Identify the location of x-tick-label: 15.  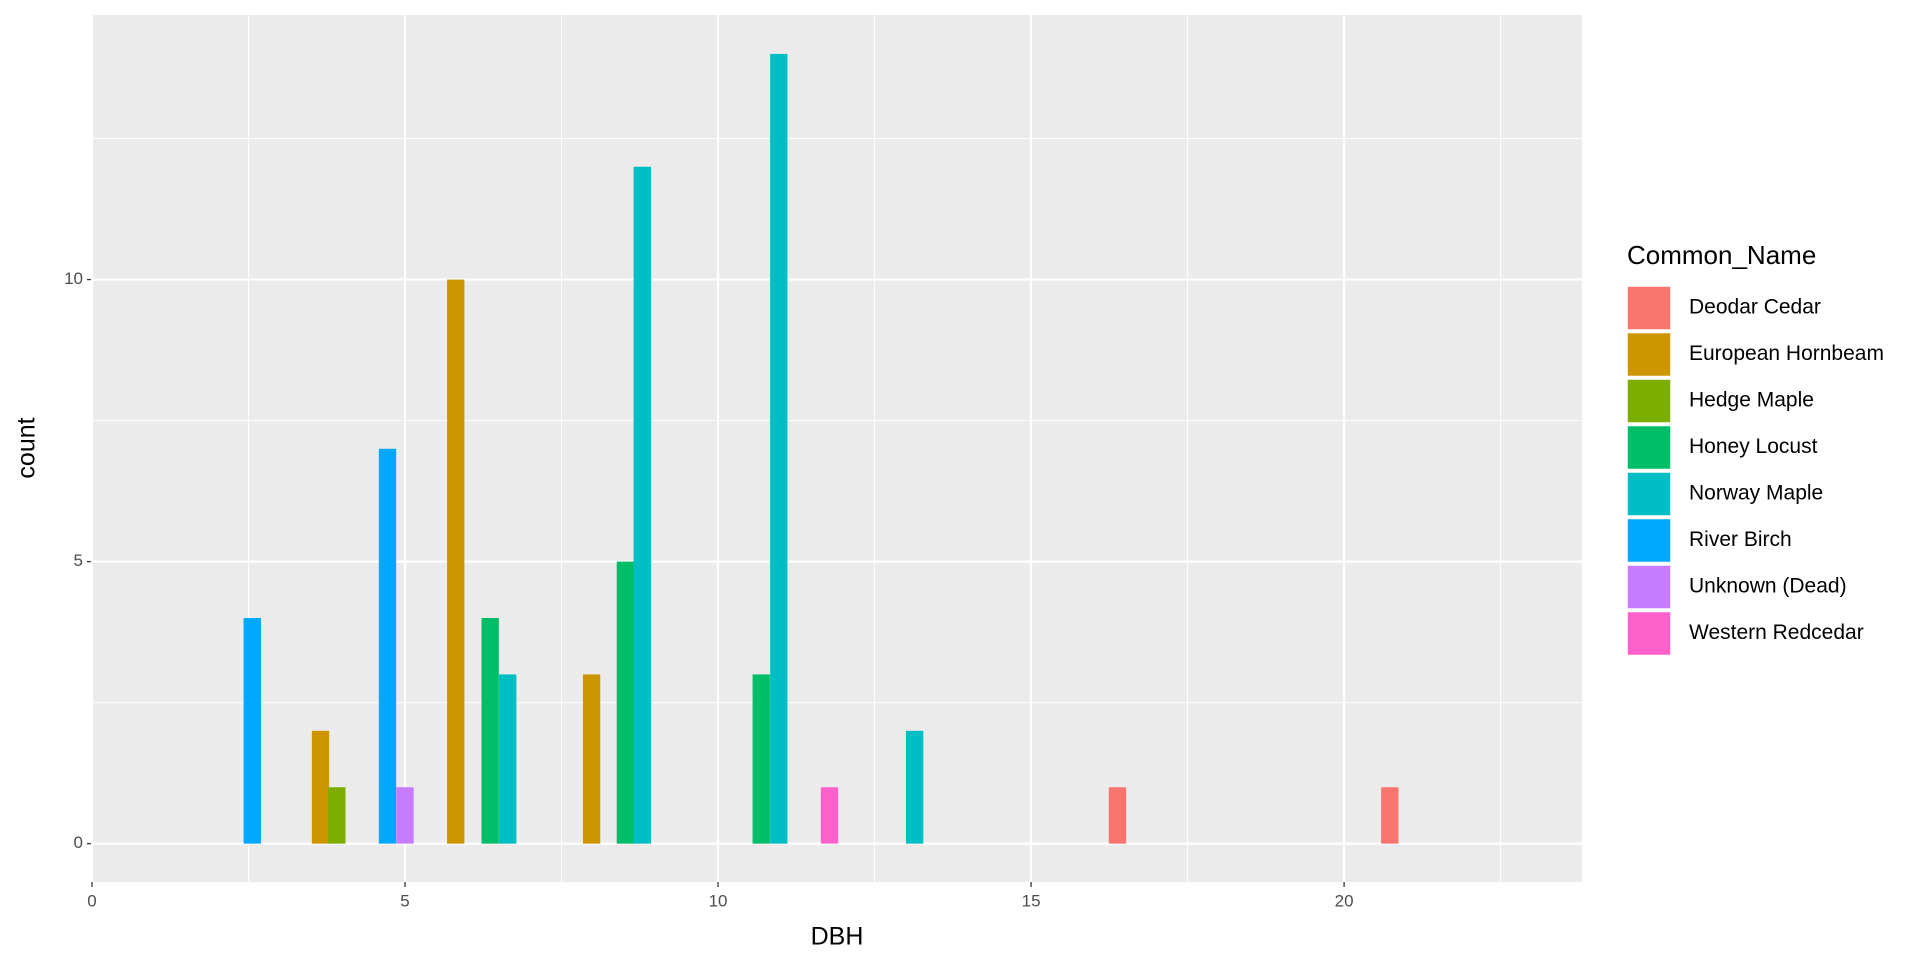
(1031, 900).